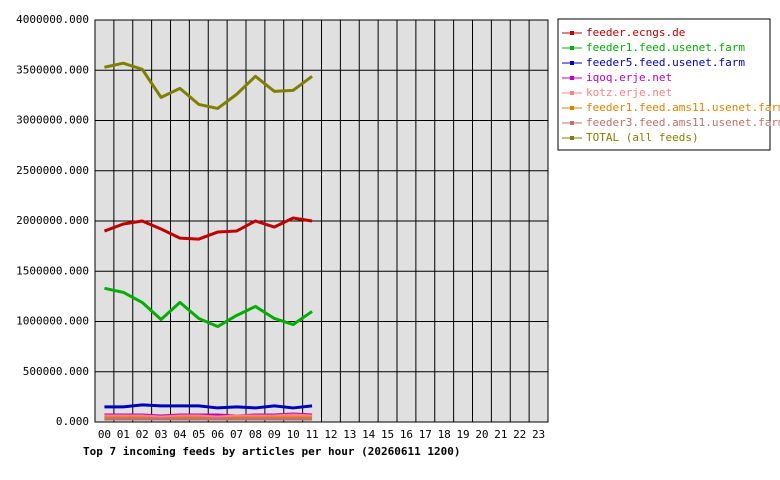  Describe the element at coordinates (198, 434) in the screenshot. I see `x-tick-label: 05` at that location.